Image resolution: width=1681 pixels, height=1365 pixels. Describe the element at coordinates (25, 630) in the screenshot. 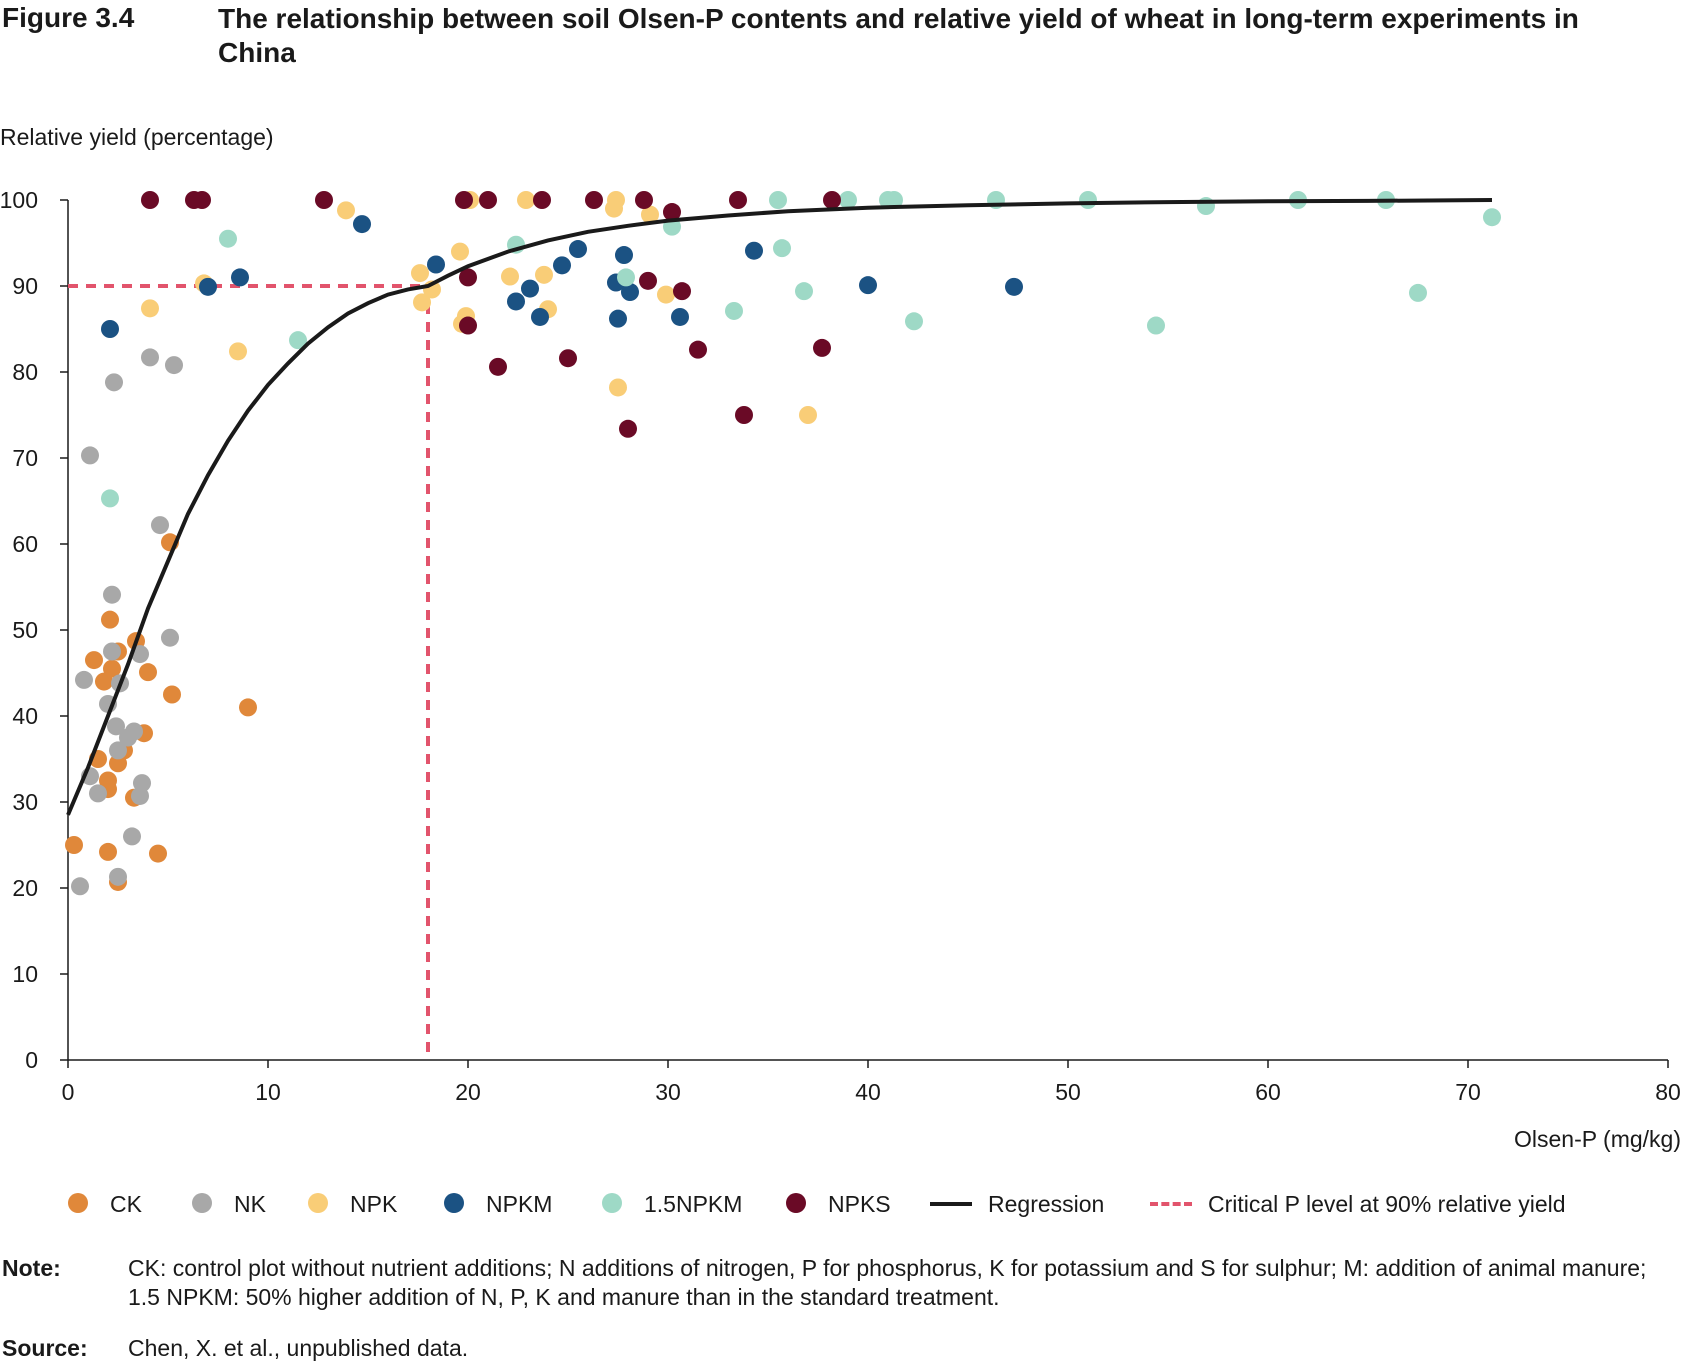

I see `y-tick-label: 50` at that location.